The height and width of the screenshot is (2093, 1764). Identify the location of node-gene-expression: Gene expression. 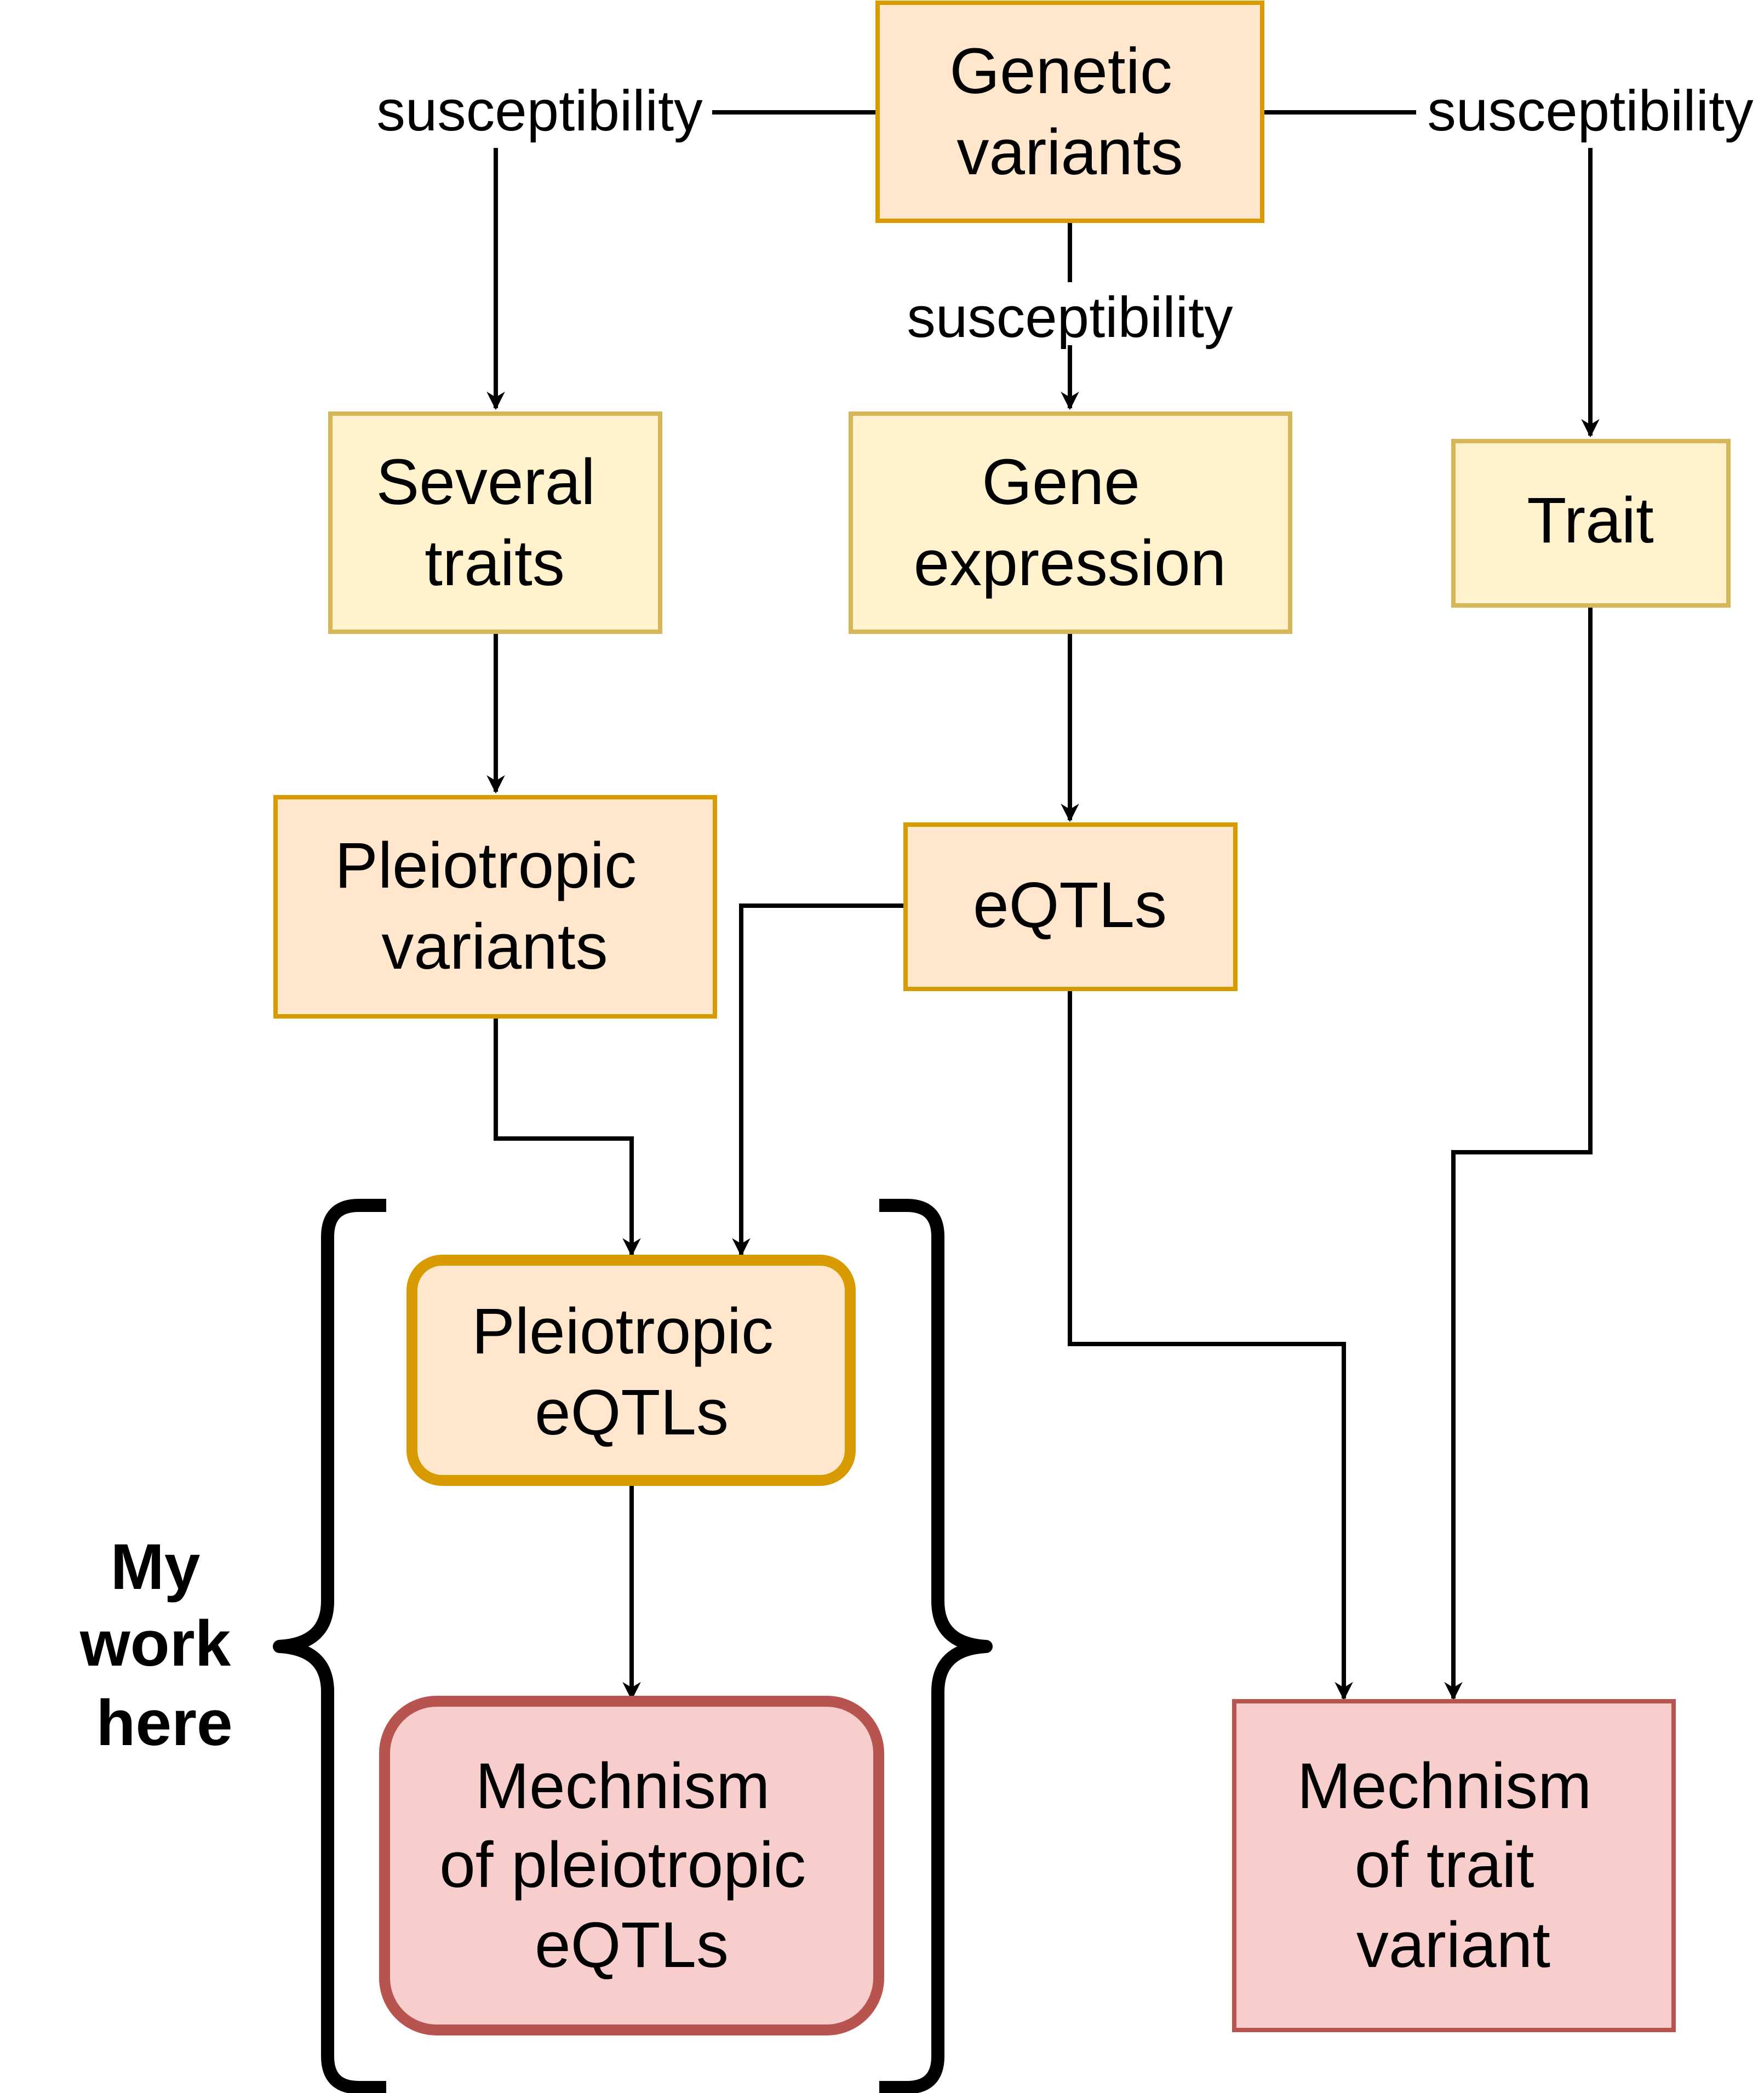
(1070, 522).